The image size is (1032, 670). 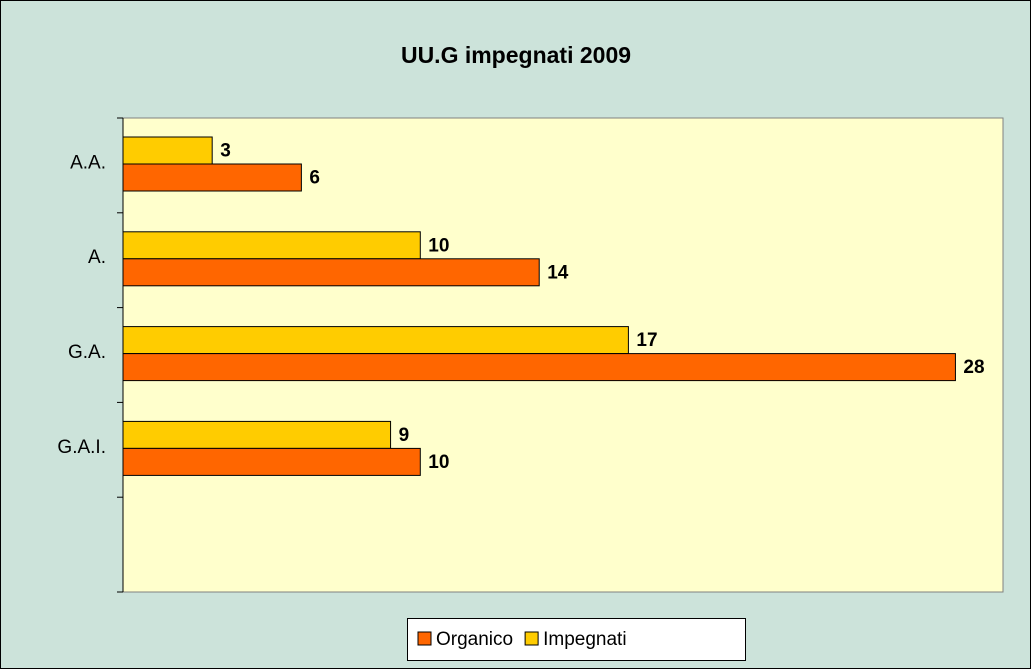 I want to click on legend-label: Impegnati, so click(x=584, y=639).